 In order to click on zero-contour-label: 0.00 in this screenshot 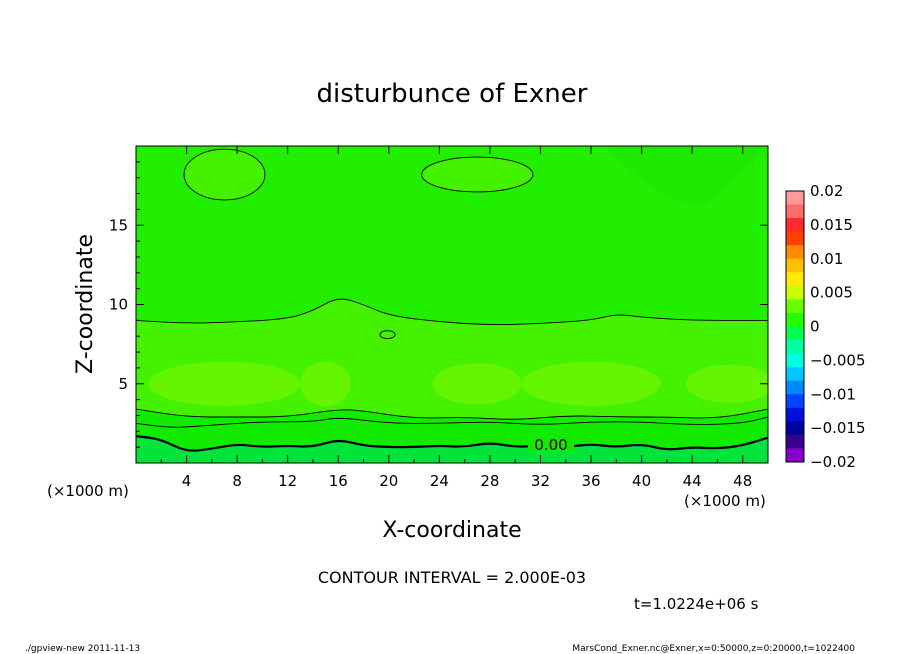, I will do `click(550, 445)`.